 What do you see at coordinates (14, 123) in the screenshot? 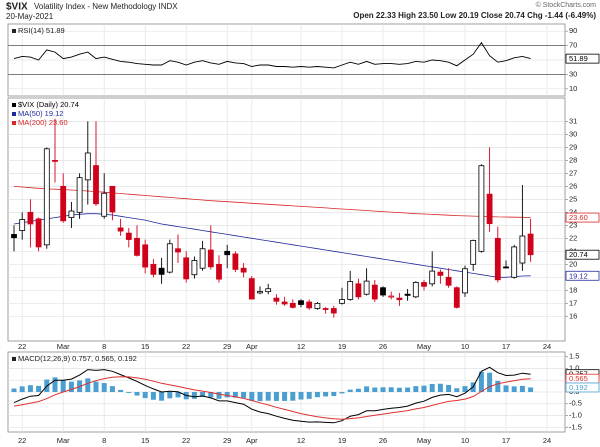
I see `legend-swatch` at bounding box center [14, 123].